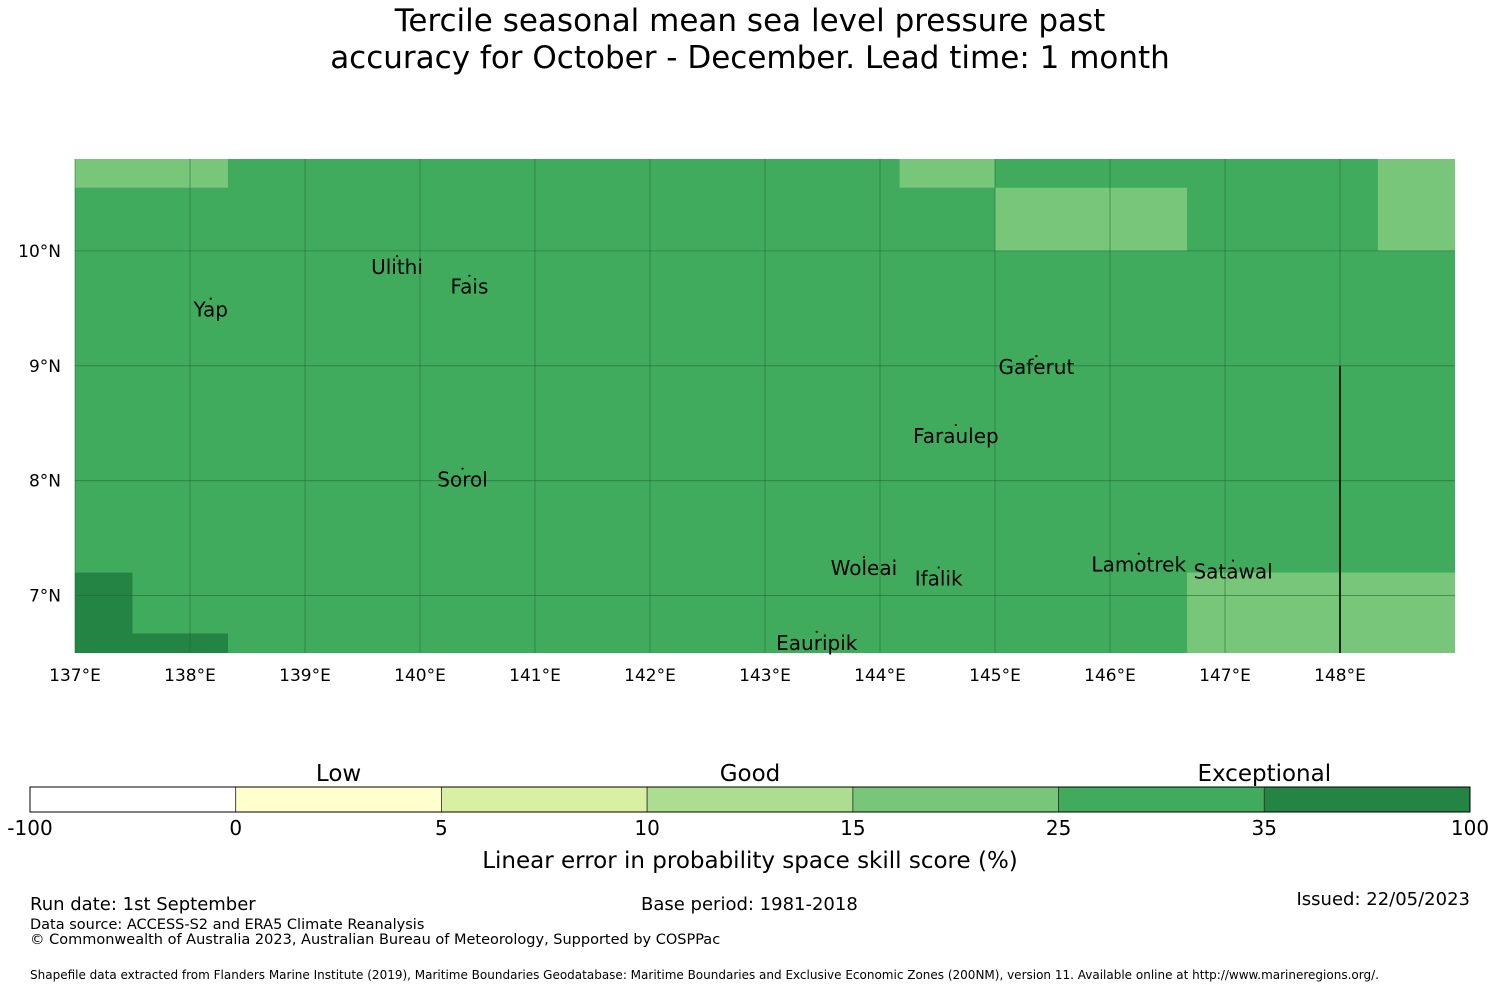 The width and height of the screenshot is (1500, 990). What do you see at coordinates (1036, 367) in the screenshot?
I see `place-label: Gaferut` at bounding box center [1036, 367].